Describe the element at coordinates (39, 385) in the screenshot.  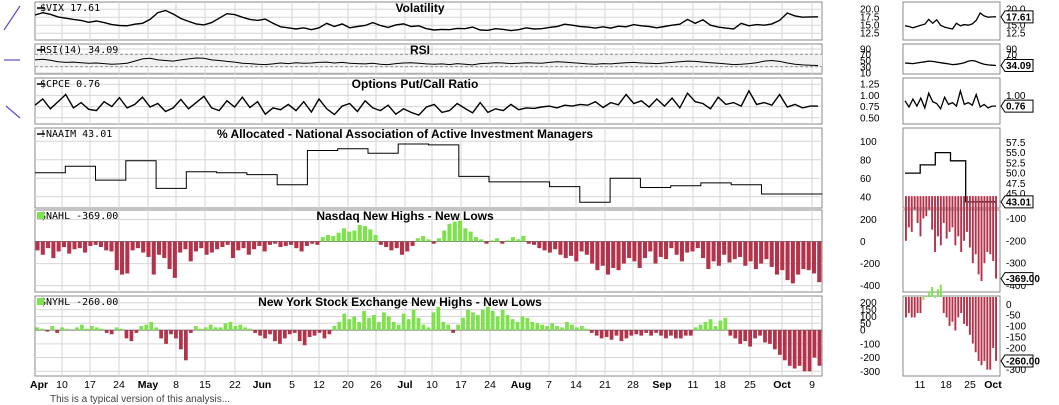
I see `x-date-label: Apr` at that location.